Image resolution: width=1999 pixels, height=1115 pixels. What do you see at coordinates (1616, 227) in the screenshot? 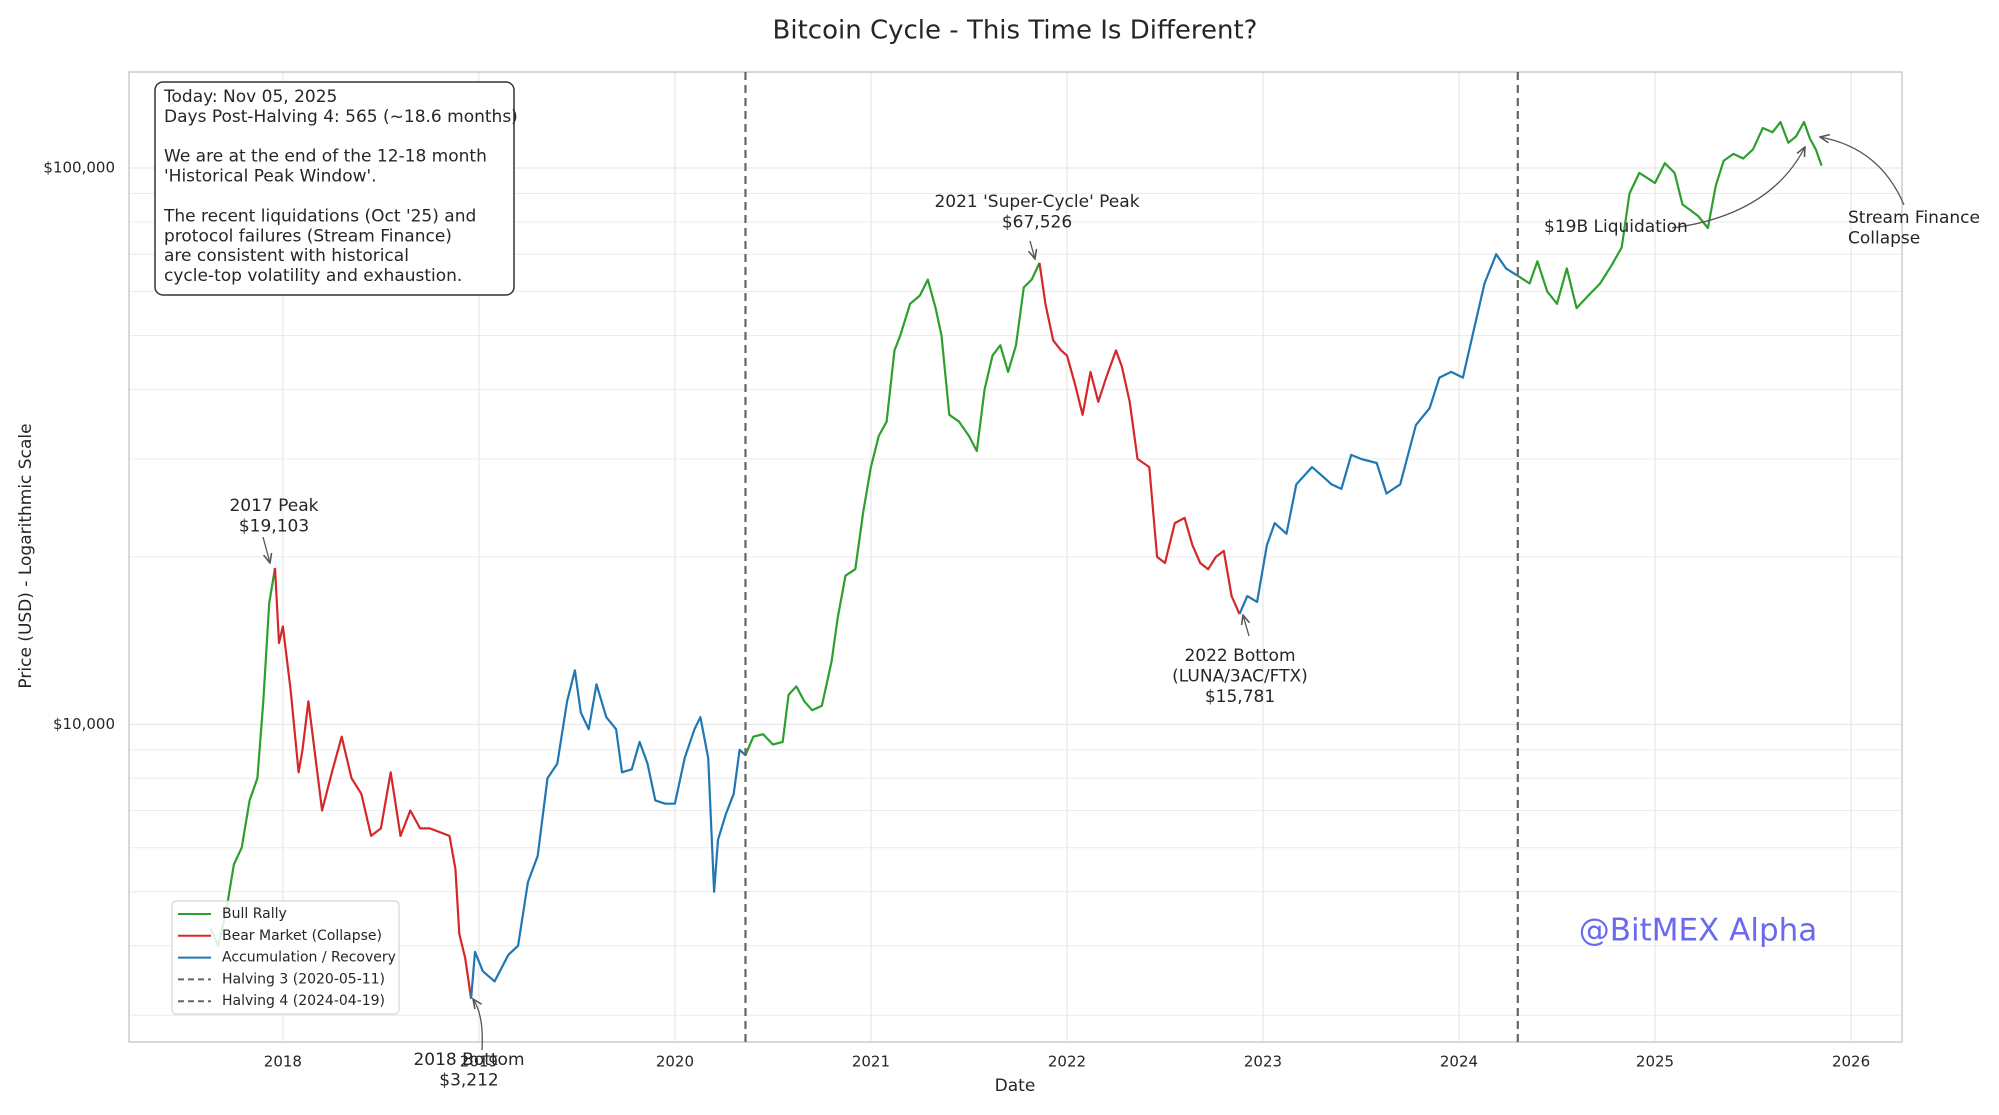
I see `annotation-text: $19B Liquidation` at bounding box center [1616, 227].